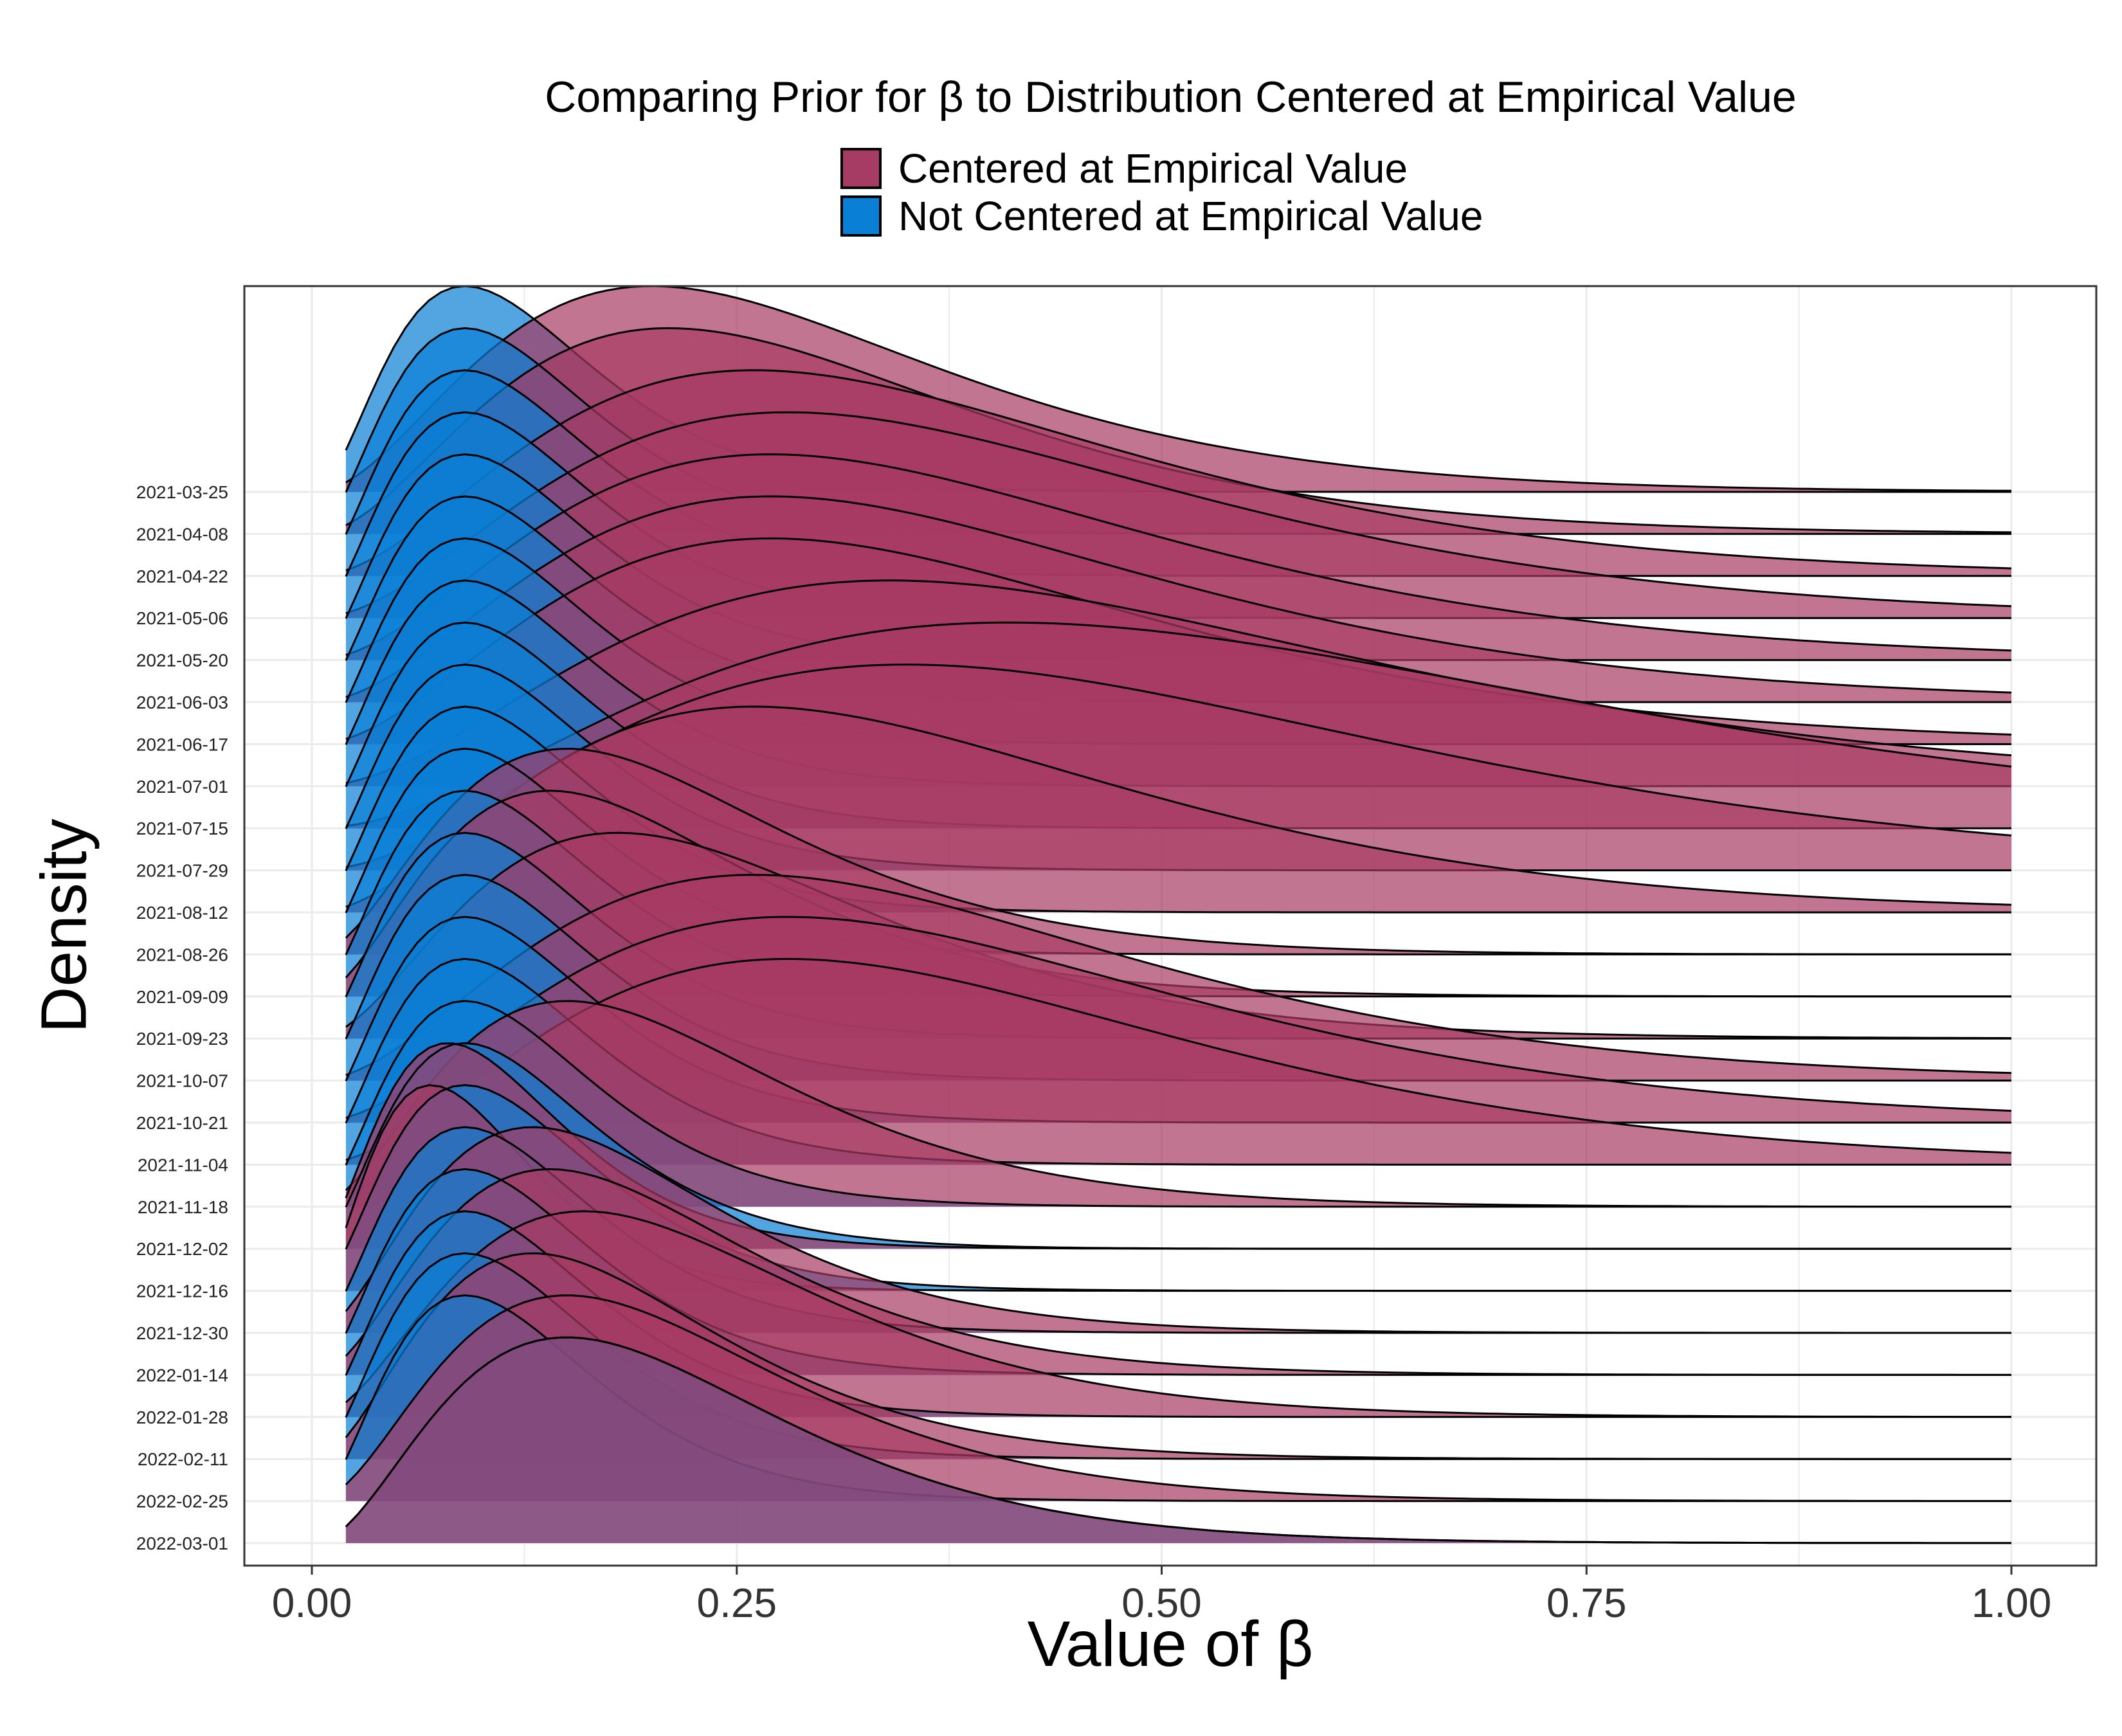 This screenshot has height=1736, width=2122. I want to click on y-tick-label: 2021-07-01, so click(182, 787).